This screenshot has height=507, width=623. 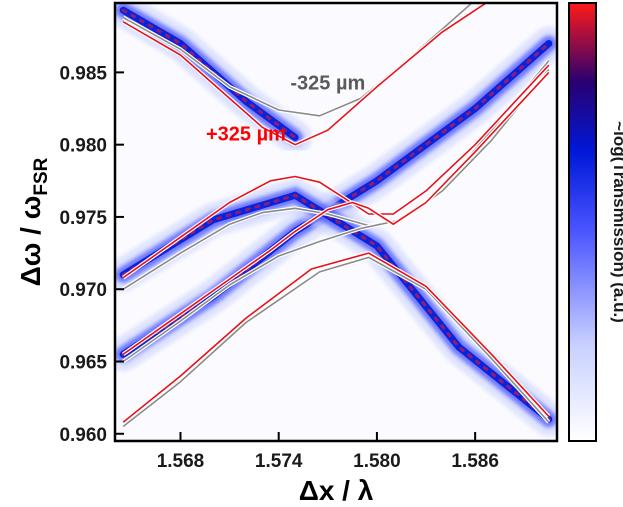 I want to click on x-tick-label: 1.568, so click(x=181, y=461).